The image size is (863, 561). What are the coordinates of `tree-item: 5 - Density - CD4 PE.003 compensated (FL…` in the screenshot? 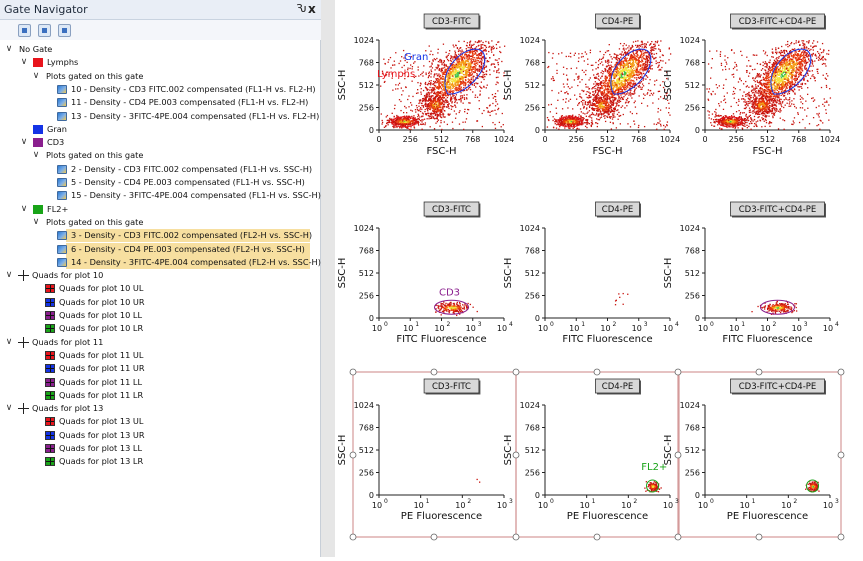 It's located at (188, 182).